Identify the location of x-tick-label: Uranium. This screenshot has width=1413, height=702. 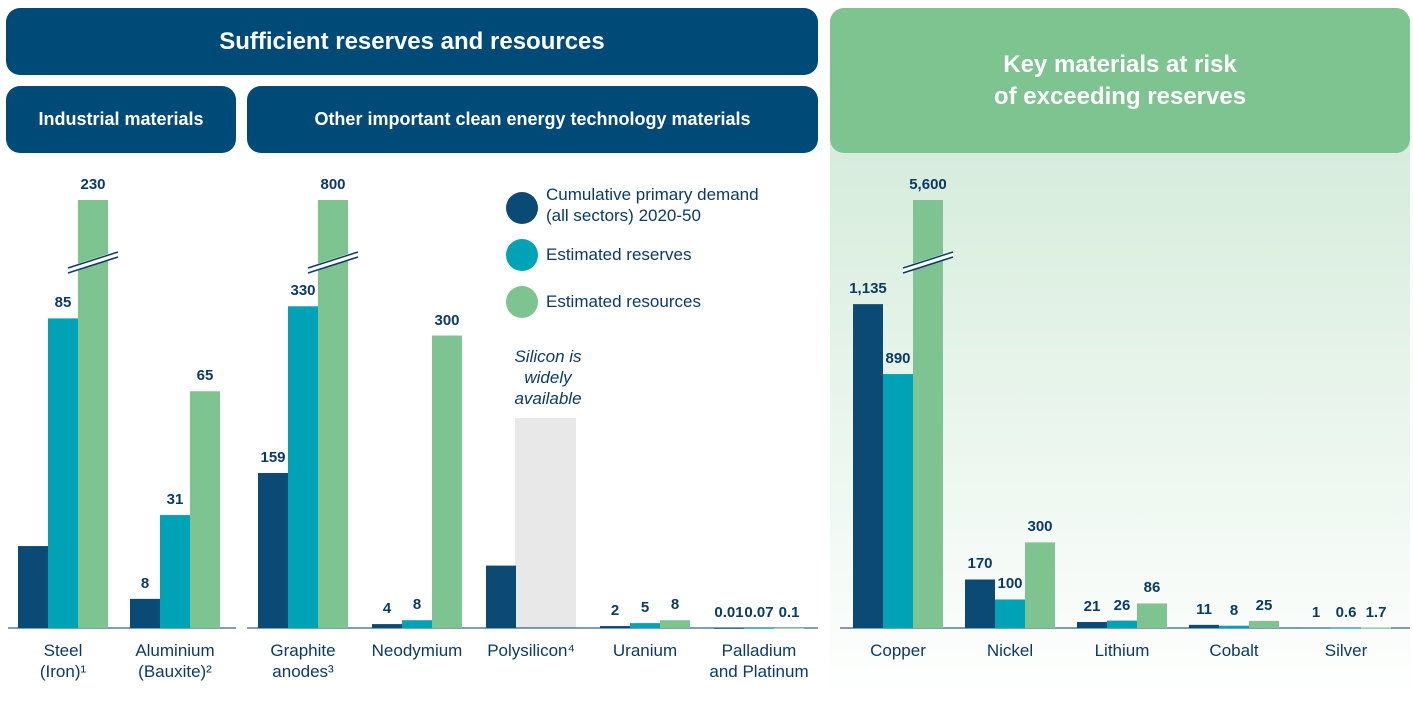
(645, 650).